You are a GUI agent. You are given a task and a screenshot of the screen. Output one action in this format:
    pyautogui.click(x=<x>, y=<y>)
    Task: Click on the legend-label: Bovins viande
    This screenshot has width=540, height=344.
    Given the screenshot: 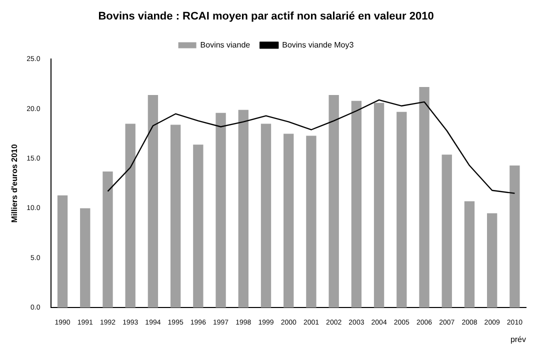 What is the action you would take?
    pyautogui.click(x=225, y=45)
    